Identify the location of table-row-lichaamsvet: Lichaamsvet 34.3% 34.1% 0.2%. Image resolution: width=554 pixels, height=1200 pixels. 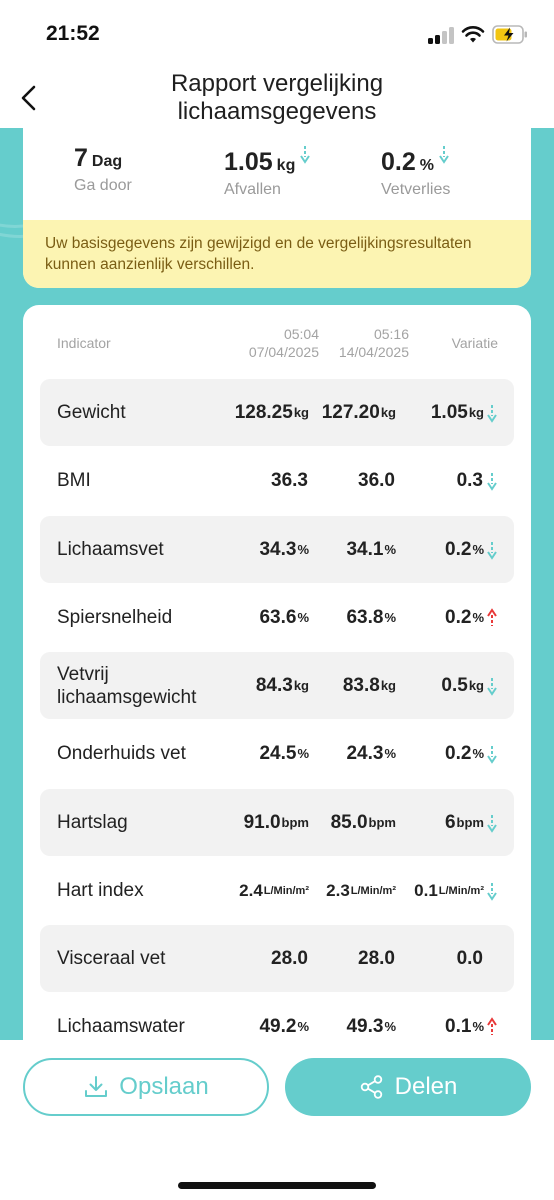
(277, 549).